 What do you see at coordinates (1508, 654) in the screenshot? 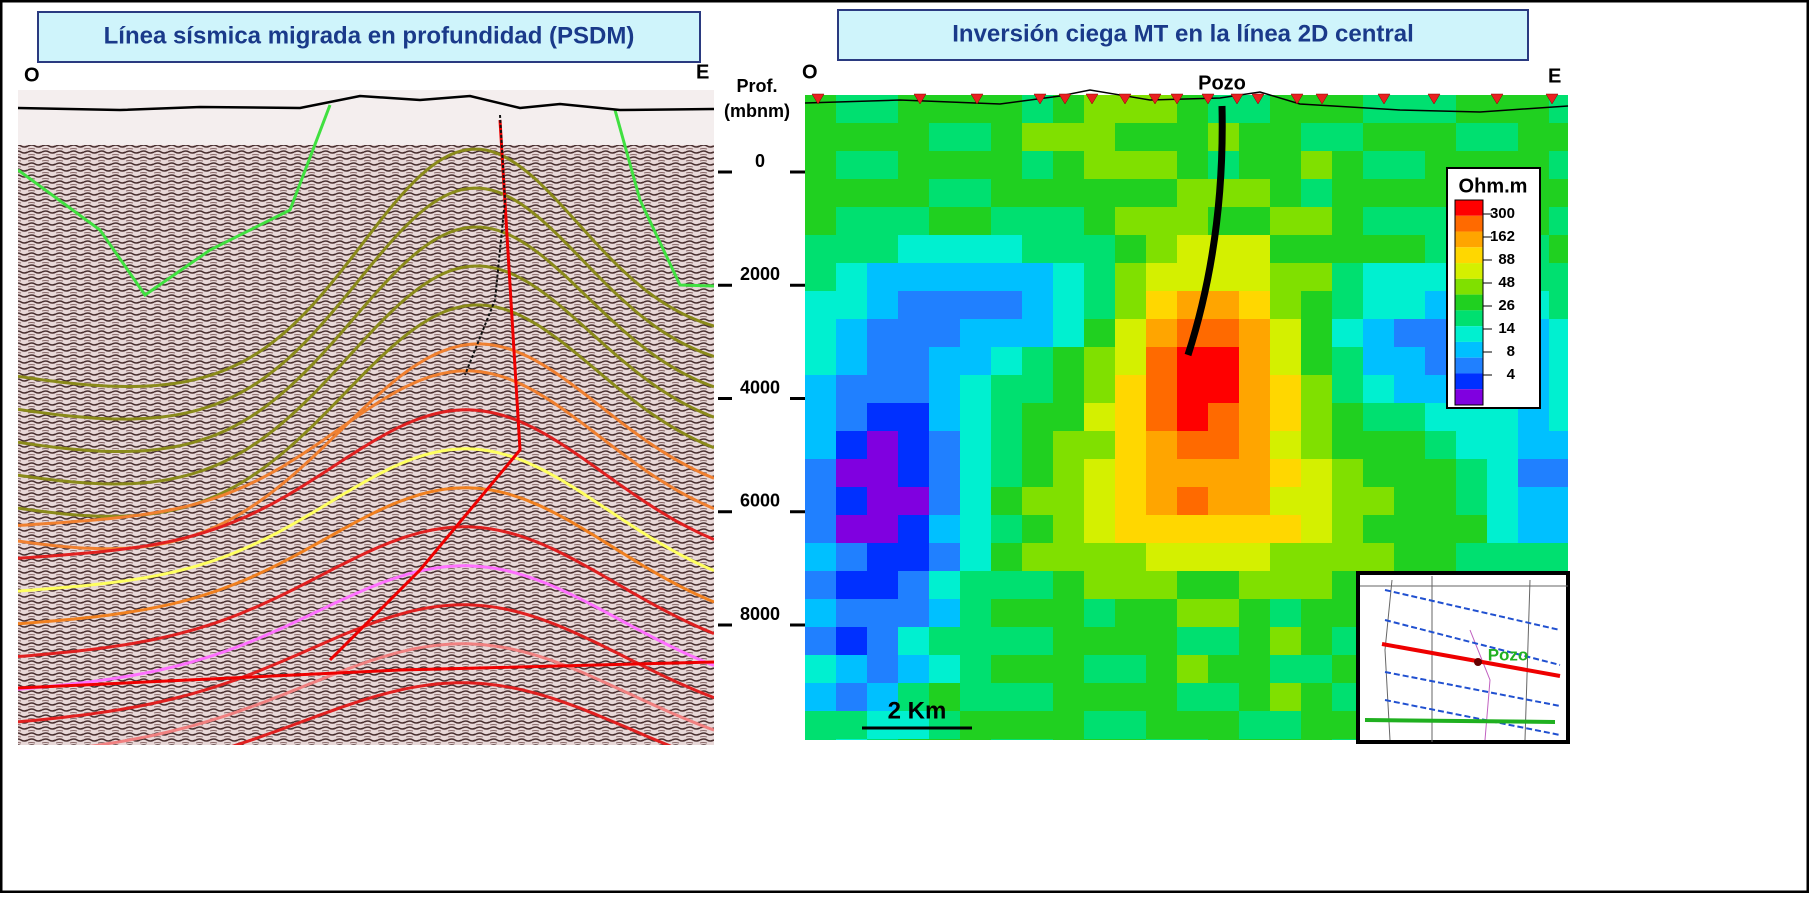
I see `map-well-label: Pozo` at bounding box center [1508, 654].